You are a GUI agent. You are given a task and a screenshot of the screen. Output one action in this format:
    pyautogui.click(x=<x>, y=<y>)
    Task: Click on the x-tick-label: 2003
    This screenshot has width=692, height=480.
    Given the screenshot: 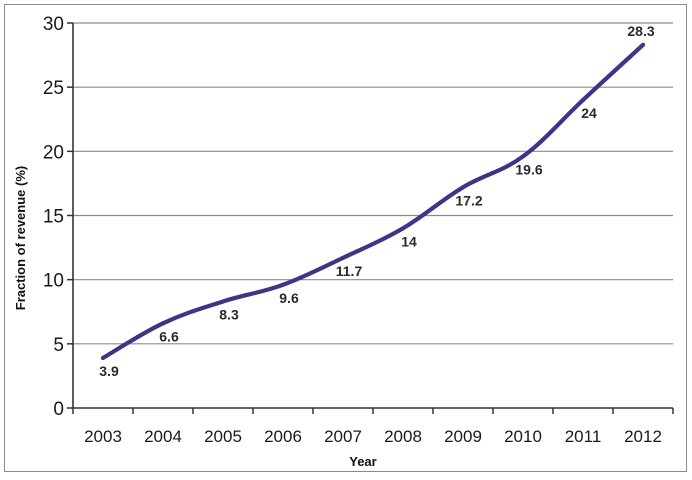 What is the action you would take?
    pyautogui.click(x=103, y=436)
    